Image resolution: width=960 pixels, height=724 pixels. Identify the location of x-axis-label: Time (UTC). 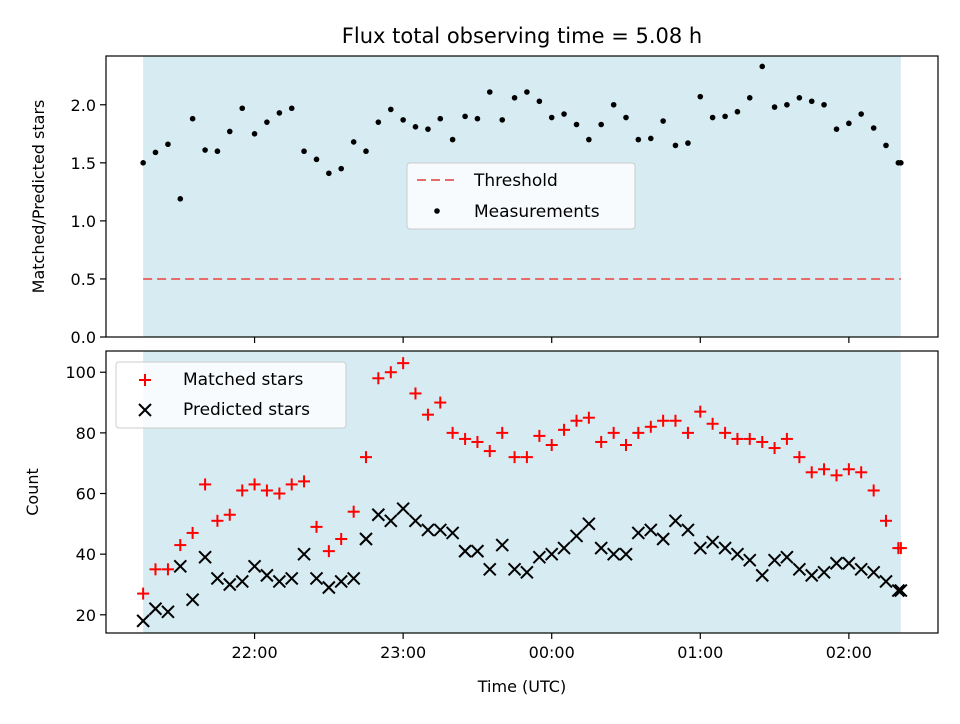
(521, 686).